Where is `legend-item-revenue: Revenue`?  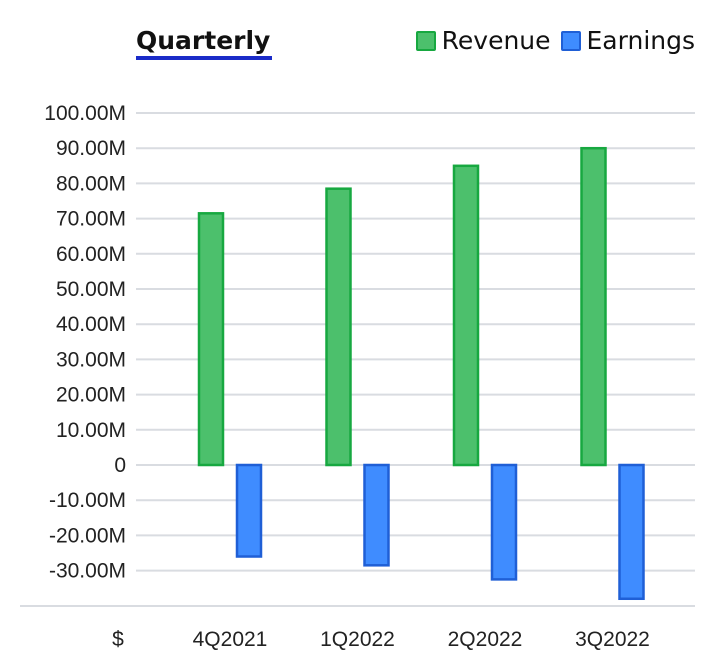 legend-item-revenue: Revenue is located at coordinates (483, 41).